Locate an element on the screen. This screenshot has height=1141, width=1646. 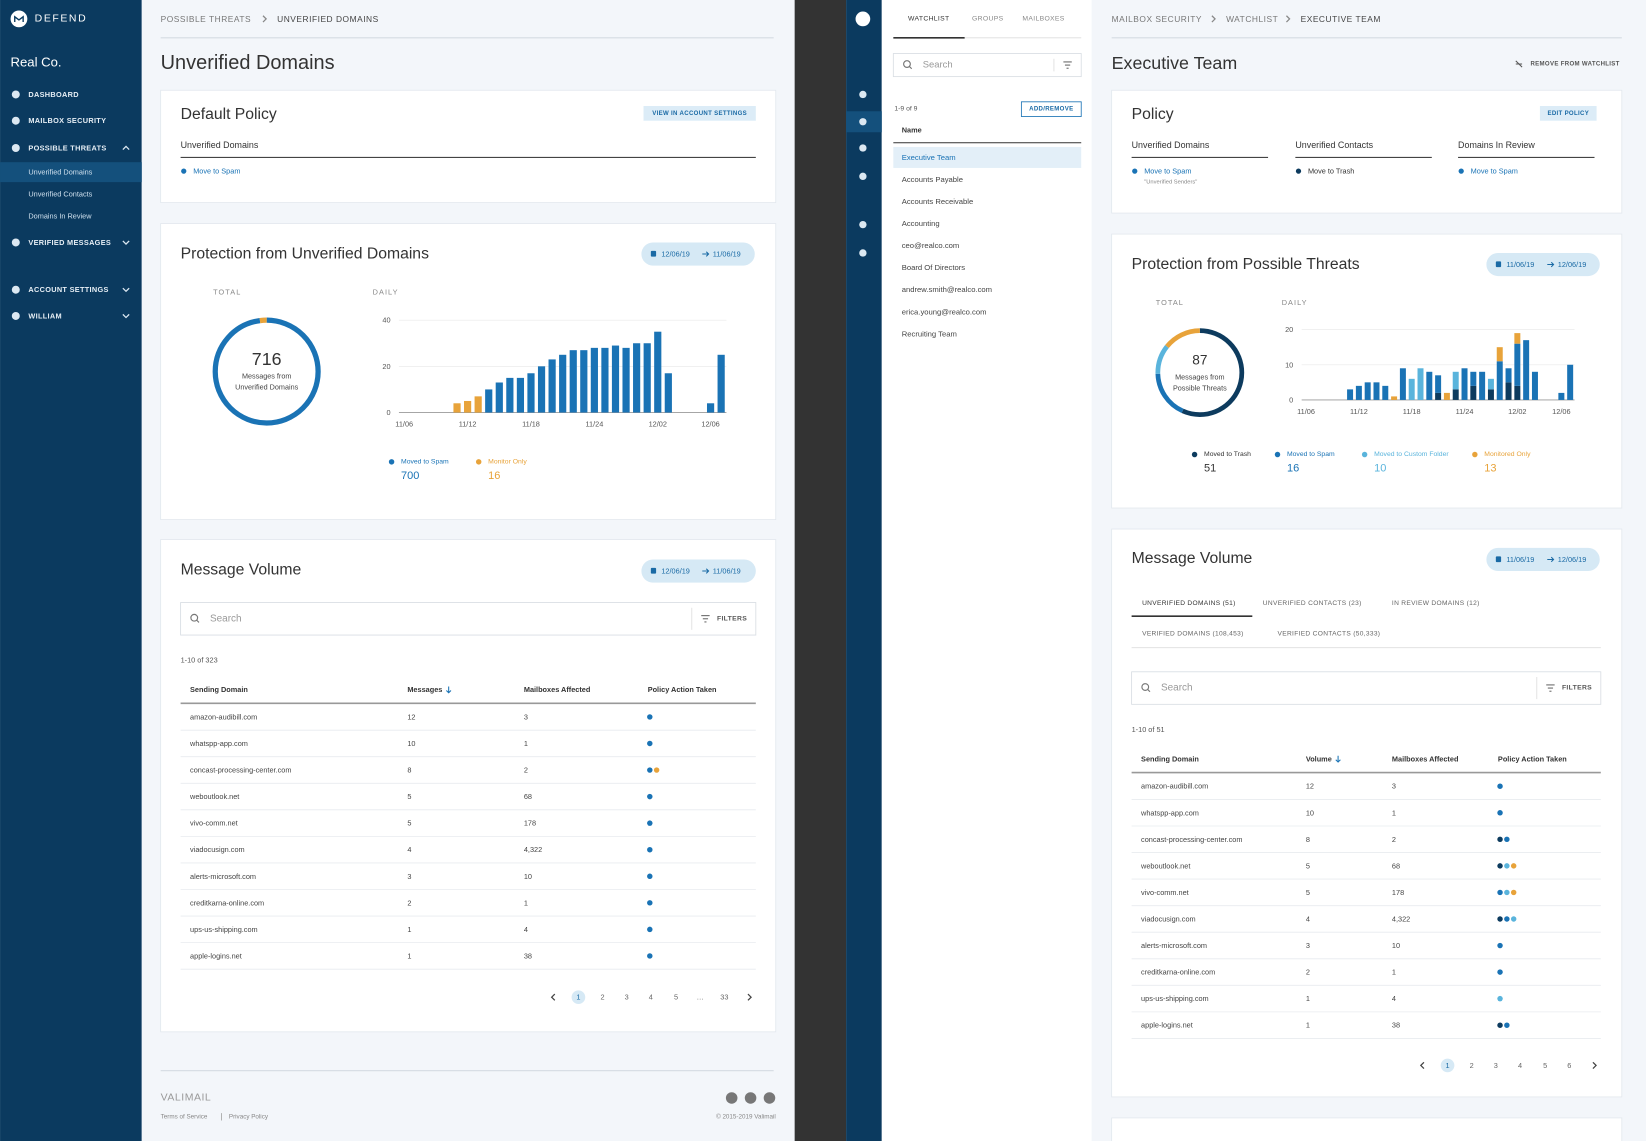
x-tick-label: 11/18 is located at coordinates (531, 424).